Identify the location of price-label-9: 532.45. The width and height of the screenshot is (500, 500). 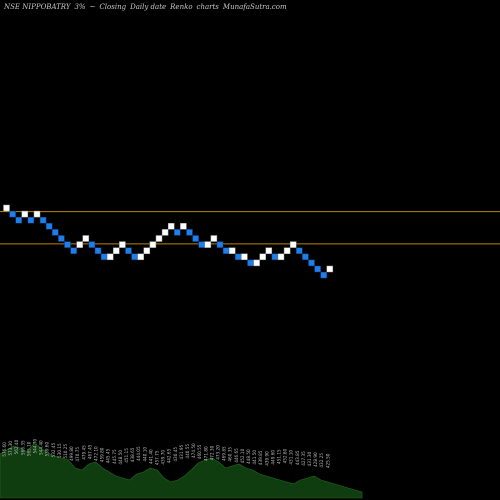
(53, 449).